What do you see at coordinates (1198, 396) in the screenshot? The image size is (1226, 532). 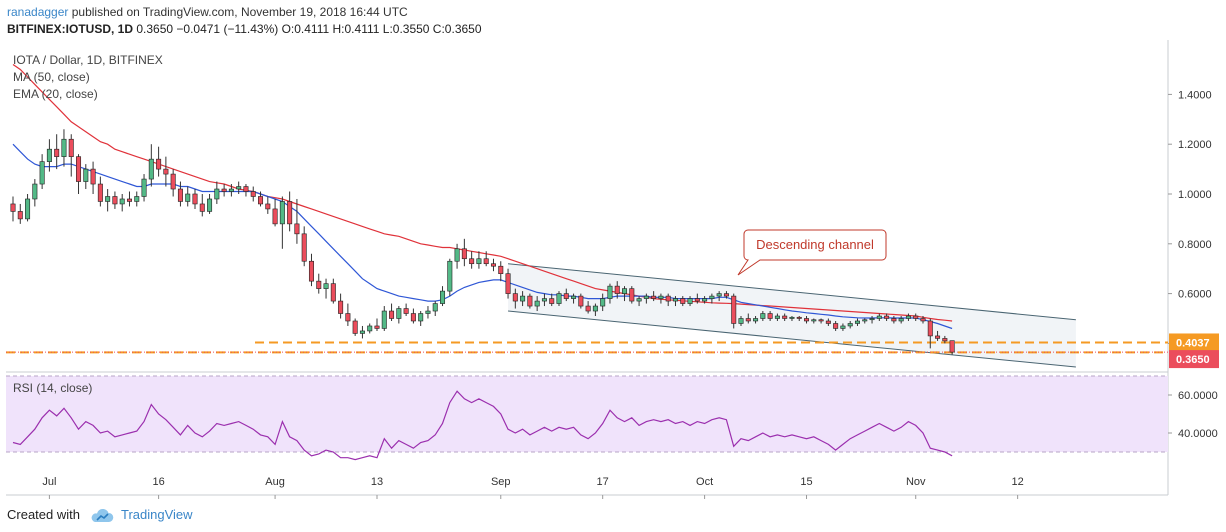 I see `rsi-tick-label: 60.0000` at bounding box center [1198, 396].